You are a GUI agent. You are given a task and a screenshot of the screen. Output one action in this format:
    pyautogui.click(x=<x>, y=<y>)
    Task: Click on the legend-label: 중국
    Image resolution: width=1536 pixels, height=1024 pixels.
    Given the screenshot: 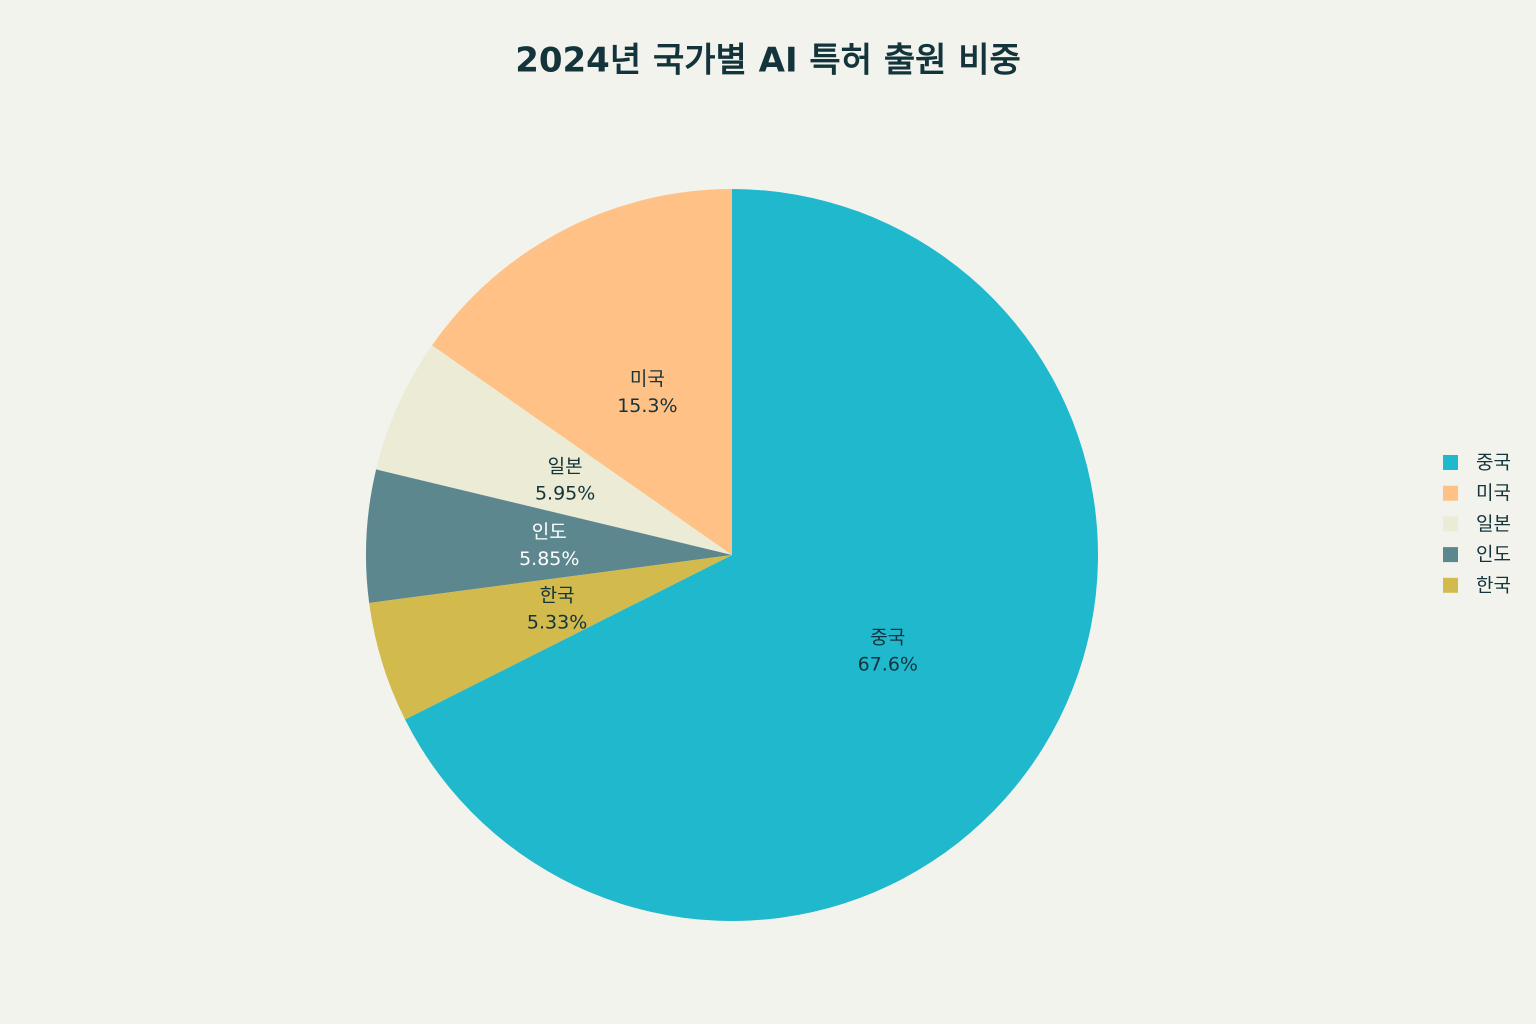 What is the action you would take?
    pyautogui.click(x=1493, y=463)
    